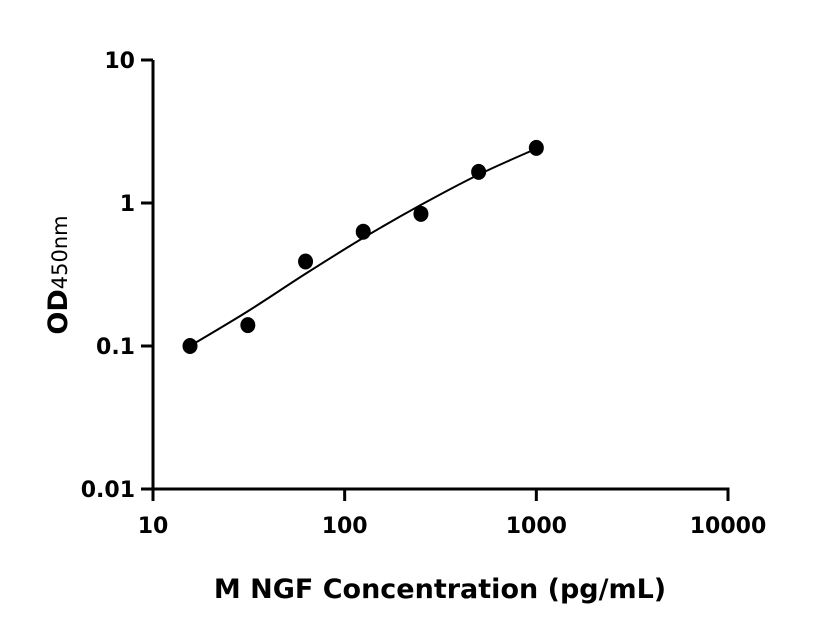 The image size is (816, 640). What do you see at coordinates (58, 311) in the screenshot?
I see `y-axis-label-main: OD` at bounding box center [58, 311].